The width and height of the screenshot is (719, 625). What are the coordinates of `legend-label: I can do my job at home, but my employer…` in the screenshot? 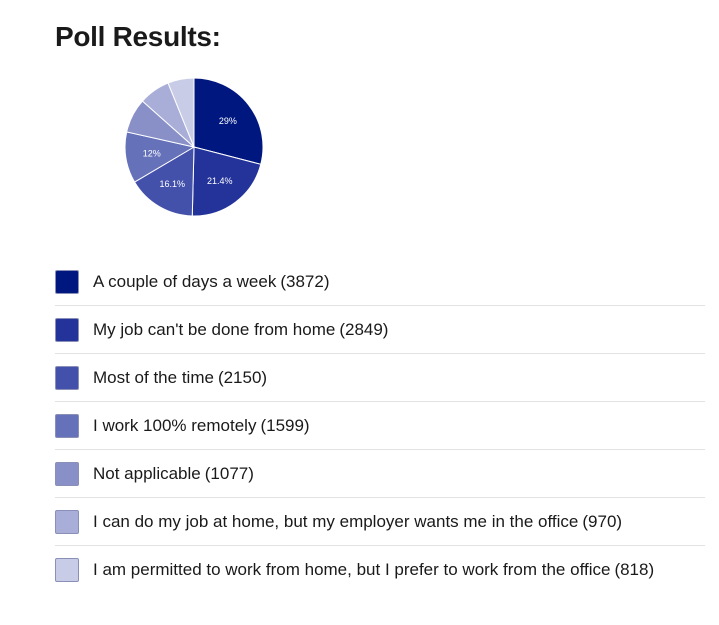 It's located at (336, 521).